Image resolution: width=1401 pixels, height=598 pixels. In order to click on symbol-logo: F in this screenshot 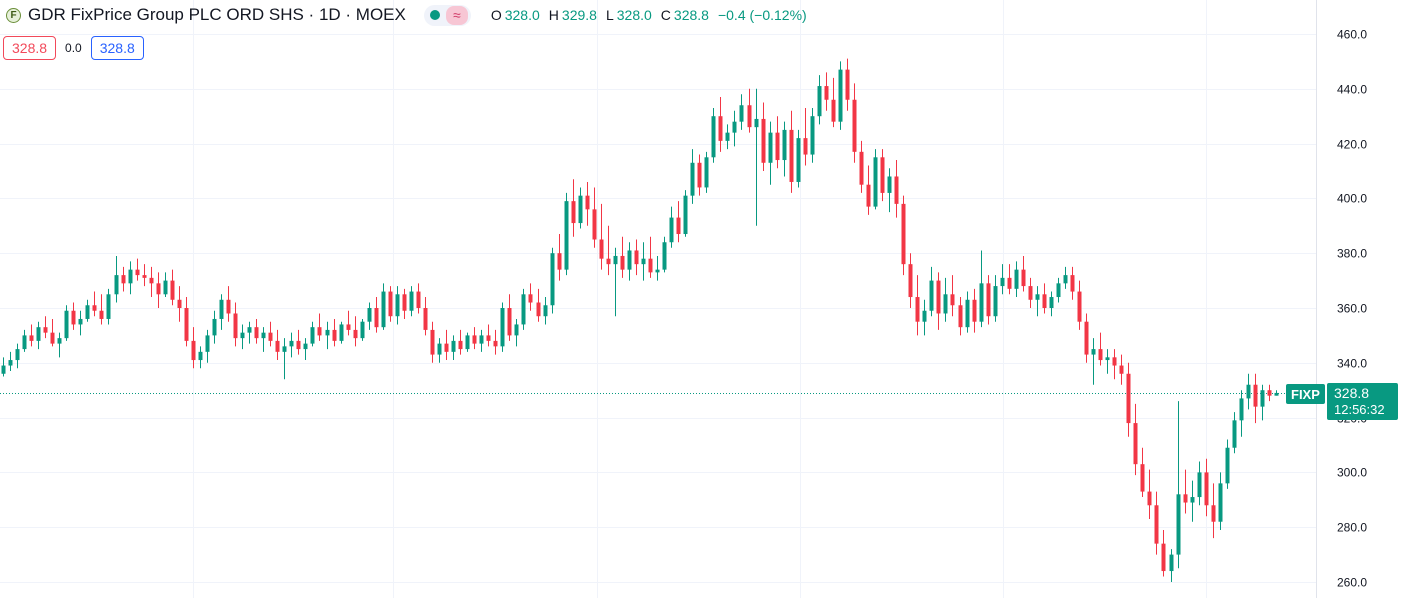, I will do `click(13, 15)`.